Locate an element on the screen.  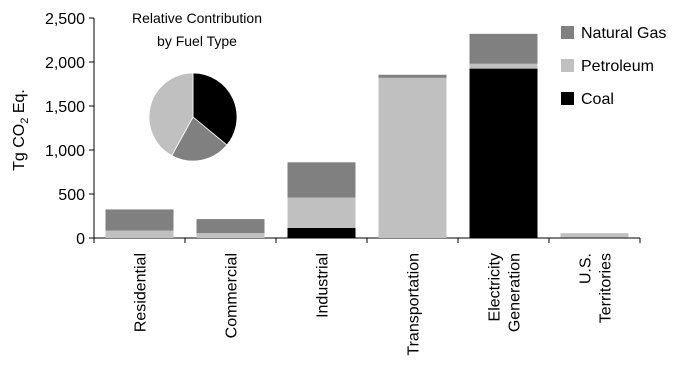
pie-slice-coal is located at coordinates (215, 109).